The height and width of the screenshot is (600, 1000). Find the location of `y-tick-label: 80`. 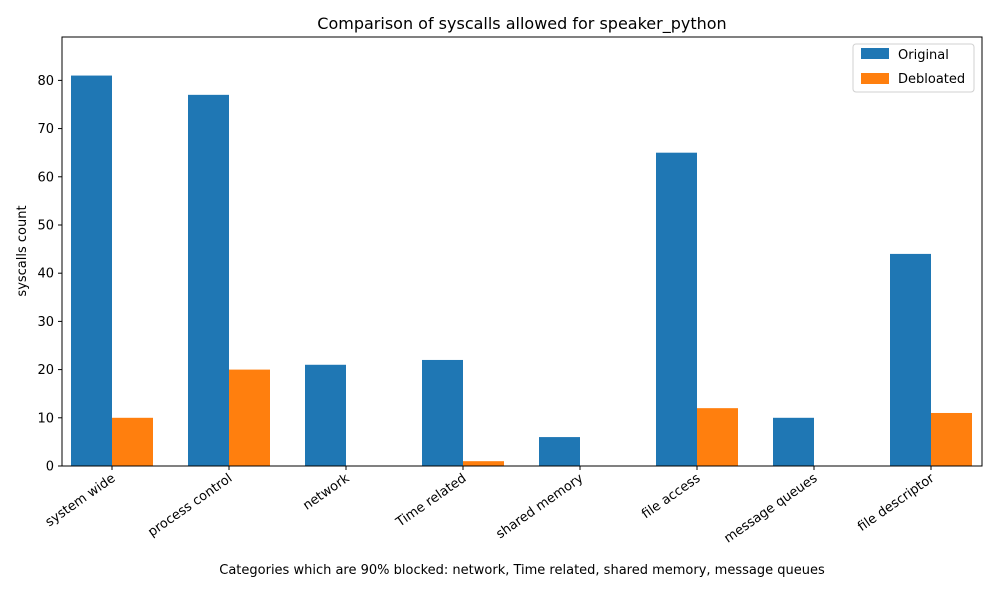

y-tick-label: 80 is located at coordinates (45, 81).